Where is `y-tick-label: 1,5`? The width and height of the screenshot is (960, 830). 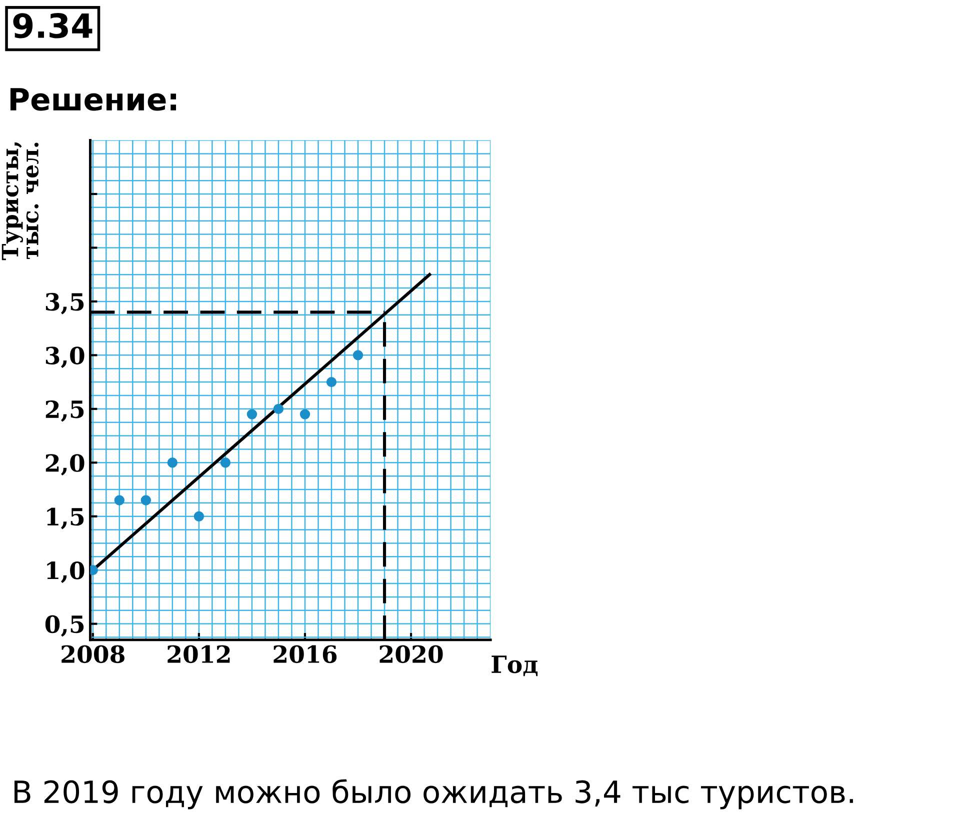 y-tick-label: 1,5 is located at coordinates (65, 519).